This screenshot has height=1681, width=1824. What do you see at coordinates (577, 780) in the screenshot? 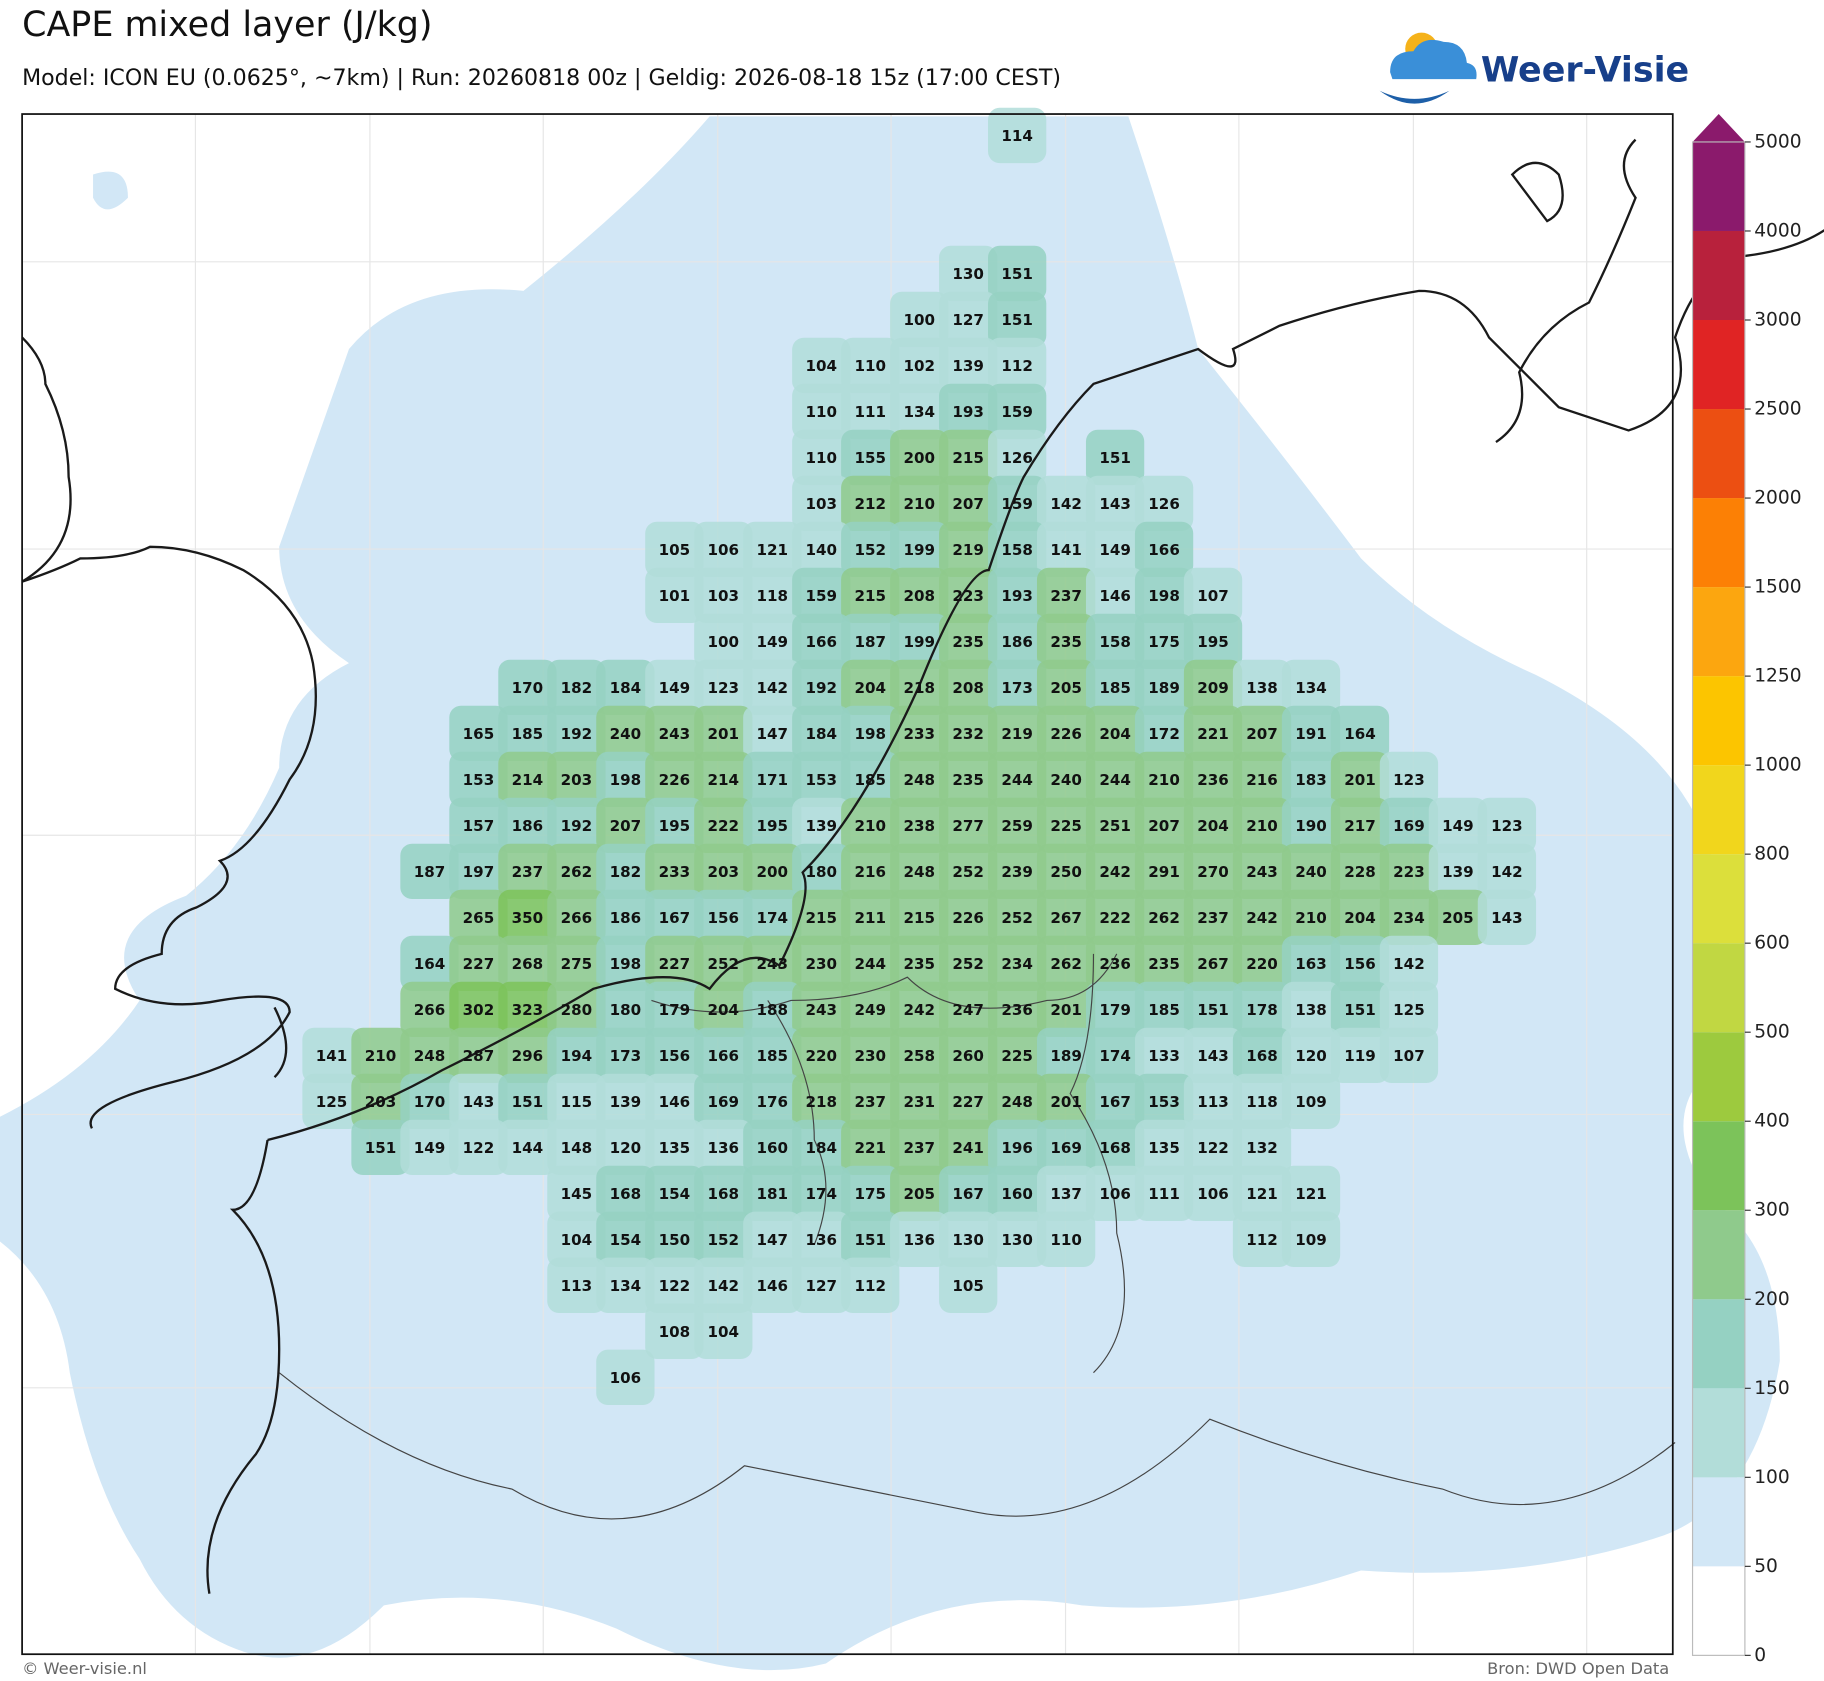
I see `cape-value: 203` at bounding box center [577, 780].